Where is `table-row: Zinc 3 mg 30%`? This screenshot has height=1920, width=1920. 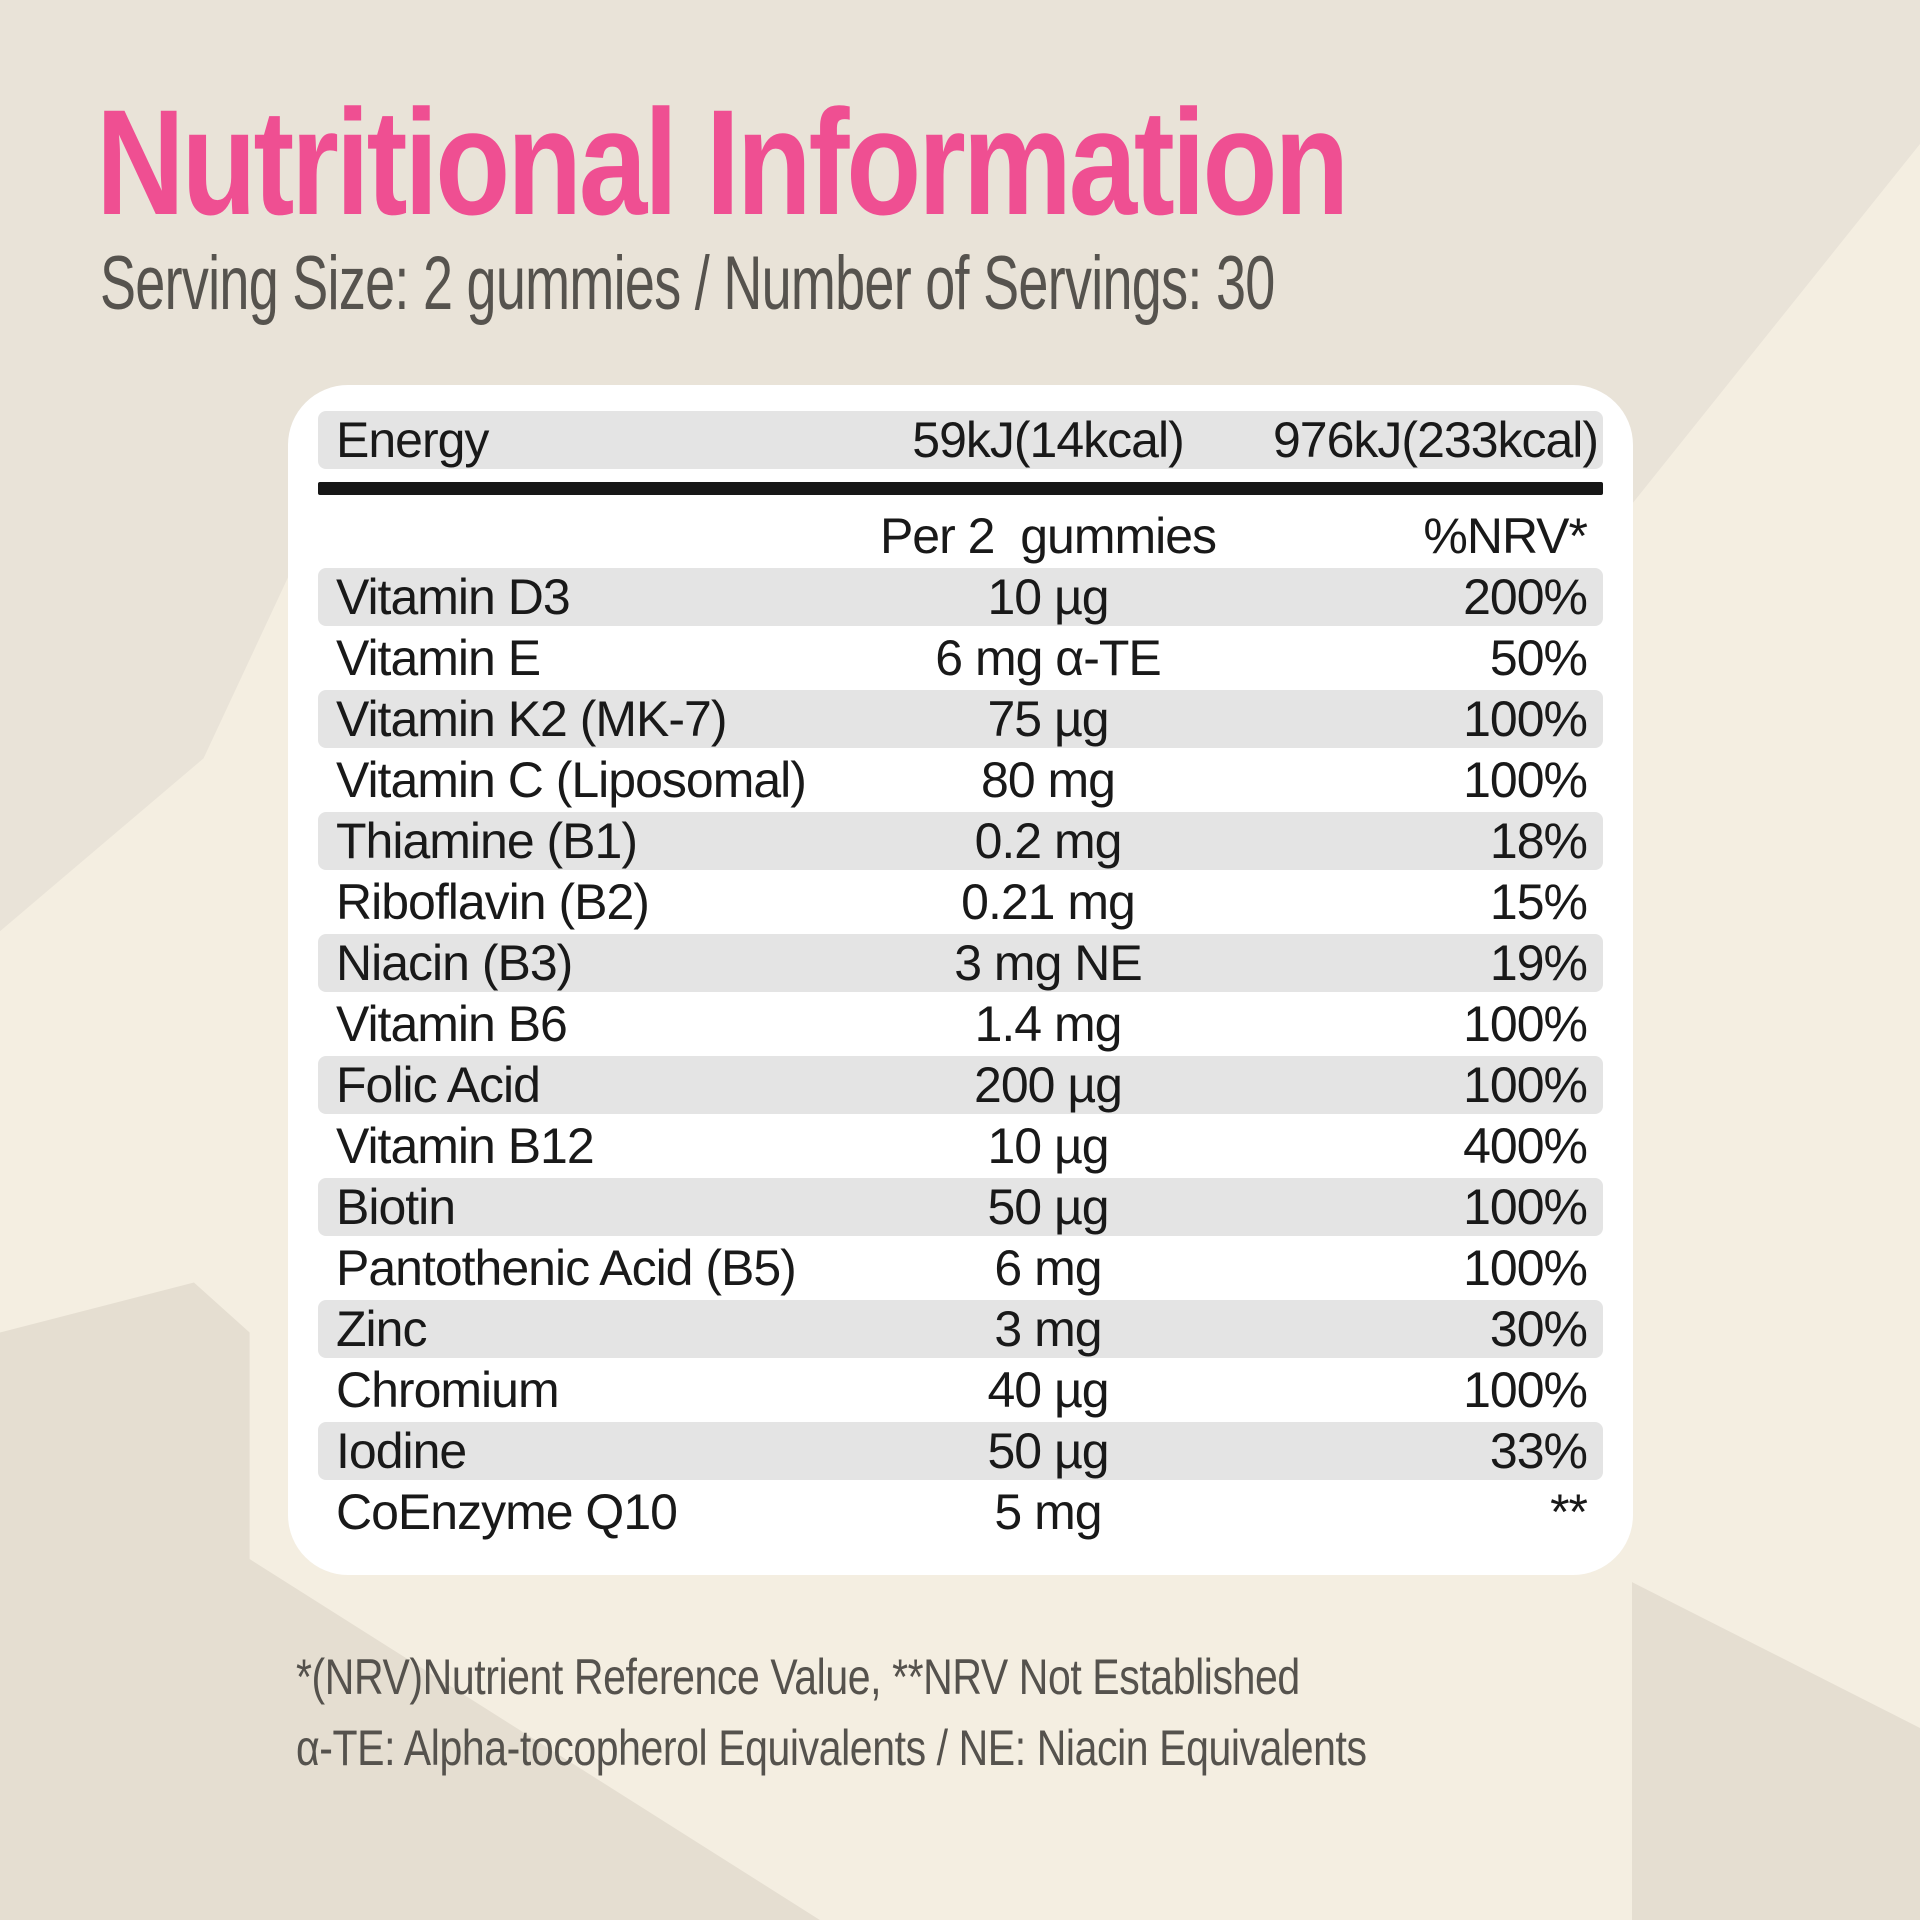 table-row: Zinc 3 mg 30% is located at coordinates (960, 1329).